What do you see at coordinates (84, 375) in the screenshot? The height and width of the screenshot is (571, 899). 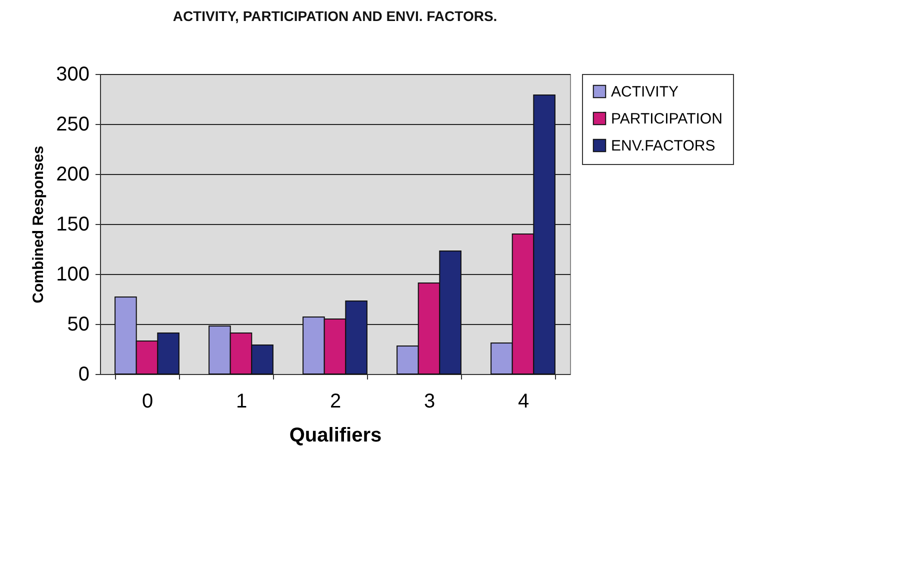 I see `y-tick-label: 0` at bounding box center [84, 375].